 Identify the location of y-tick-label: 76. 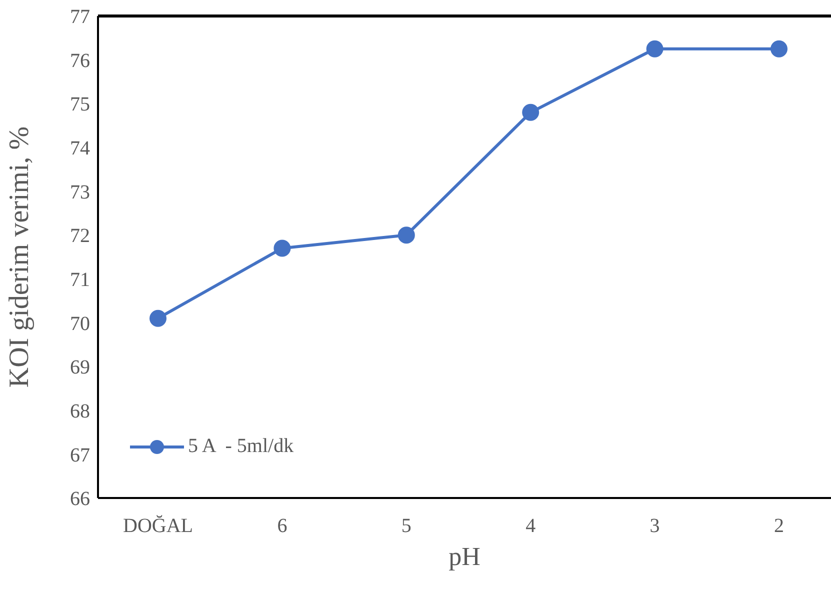
(80, 61).